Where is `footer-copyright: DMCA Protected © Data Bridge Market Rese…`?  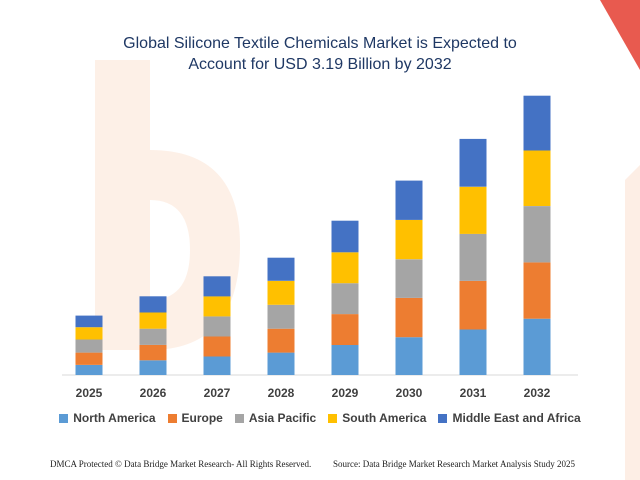
footer-copyright: DMCA Protected © Data Bridge Market Rese… is located at coordinates (181, 464).